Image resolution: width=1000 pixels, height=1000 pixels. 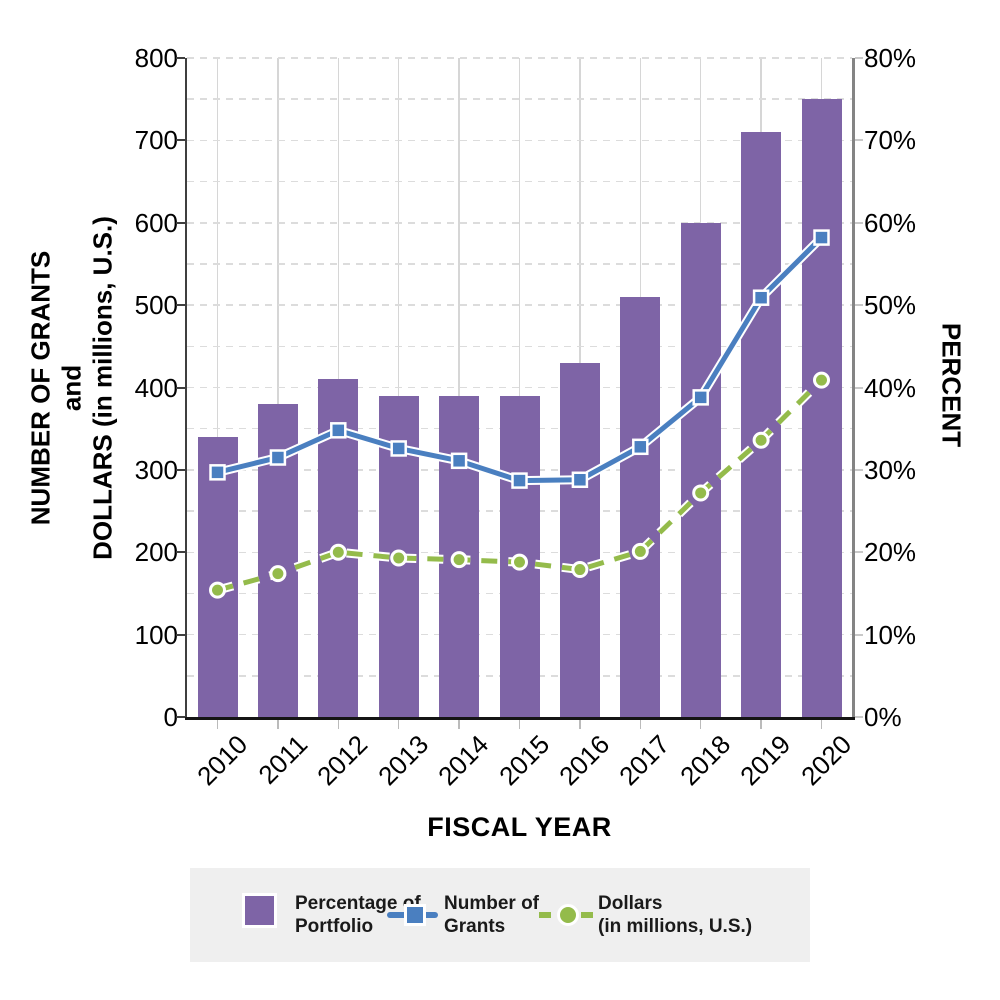 I want to click on circle-marker-2016, so click(x=580, y=570).